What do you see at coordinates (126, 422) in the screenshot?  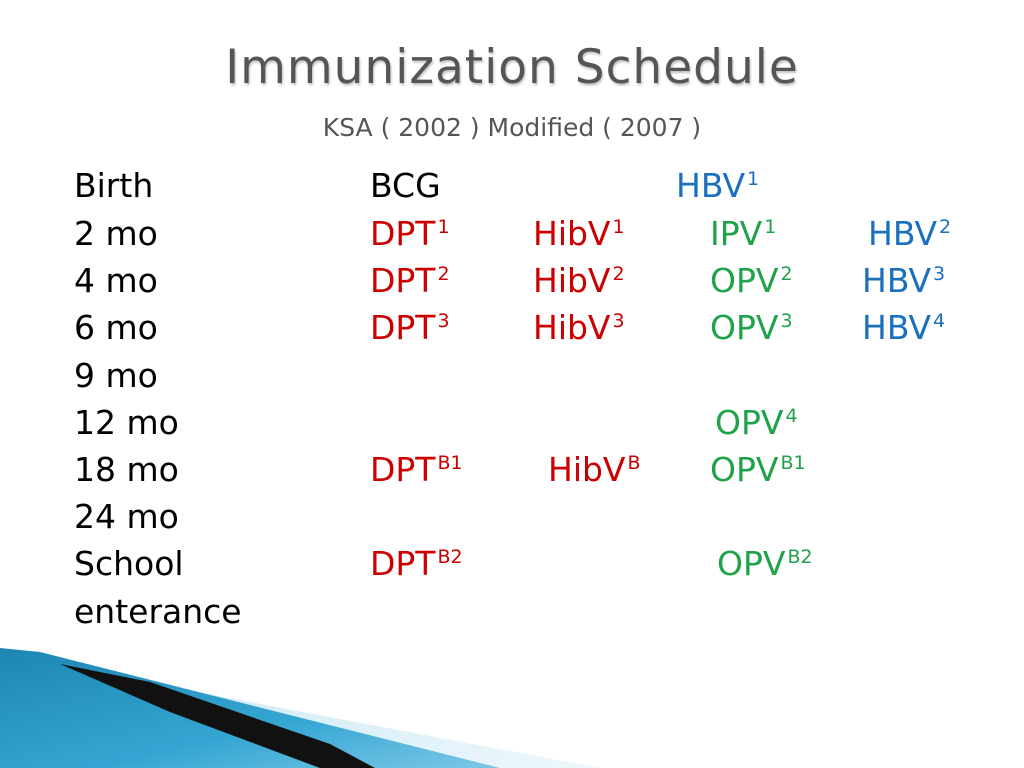 I see `age-label: 12 mo` at bounding box center [126, 422].